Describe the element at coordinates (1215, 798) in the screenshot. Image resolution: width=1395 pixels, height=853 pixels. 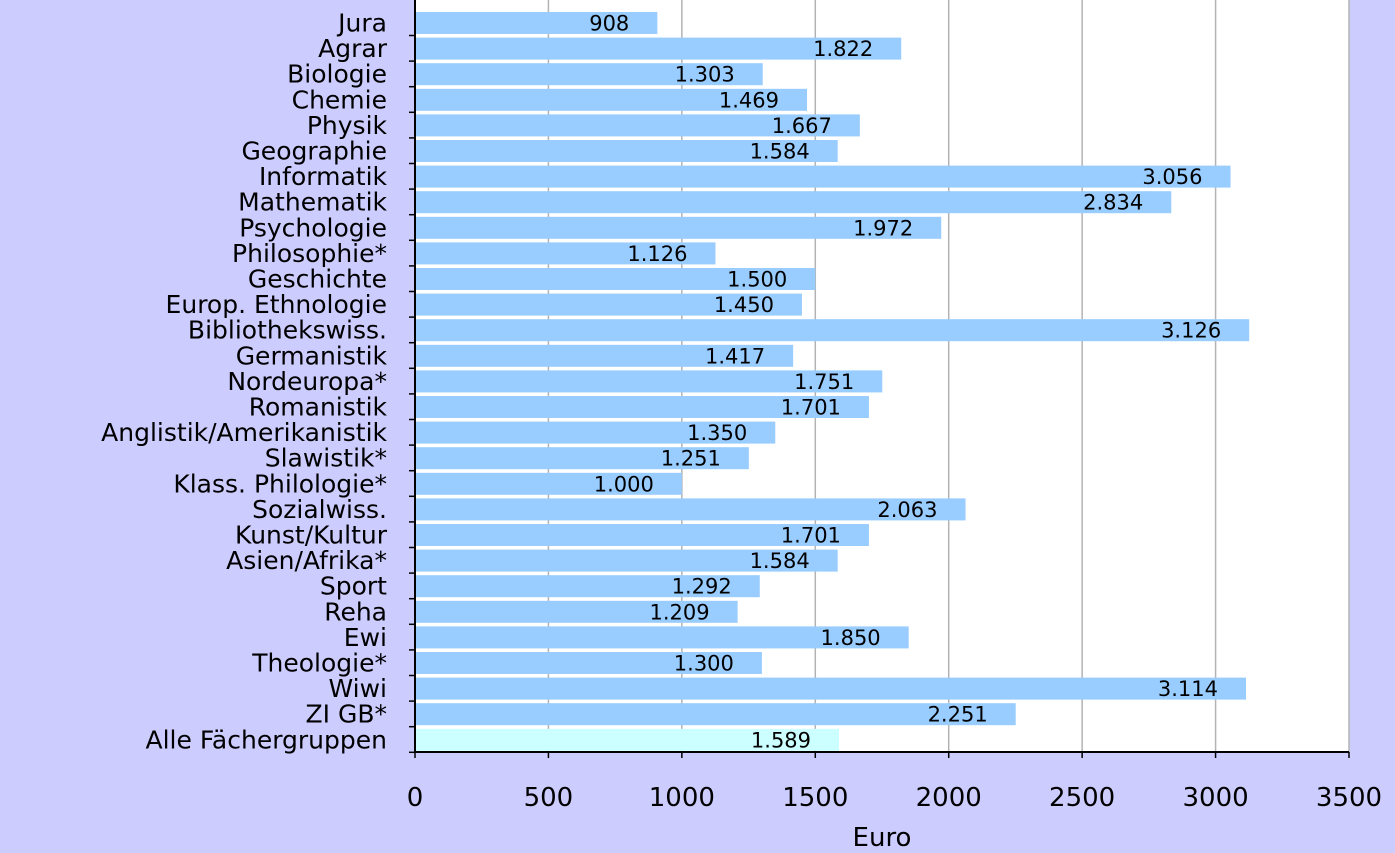
I see `x-tick-label: 3000` at that location.